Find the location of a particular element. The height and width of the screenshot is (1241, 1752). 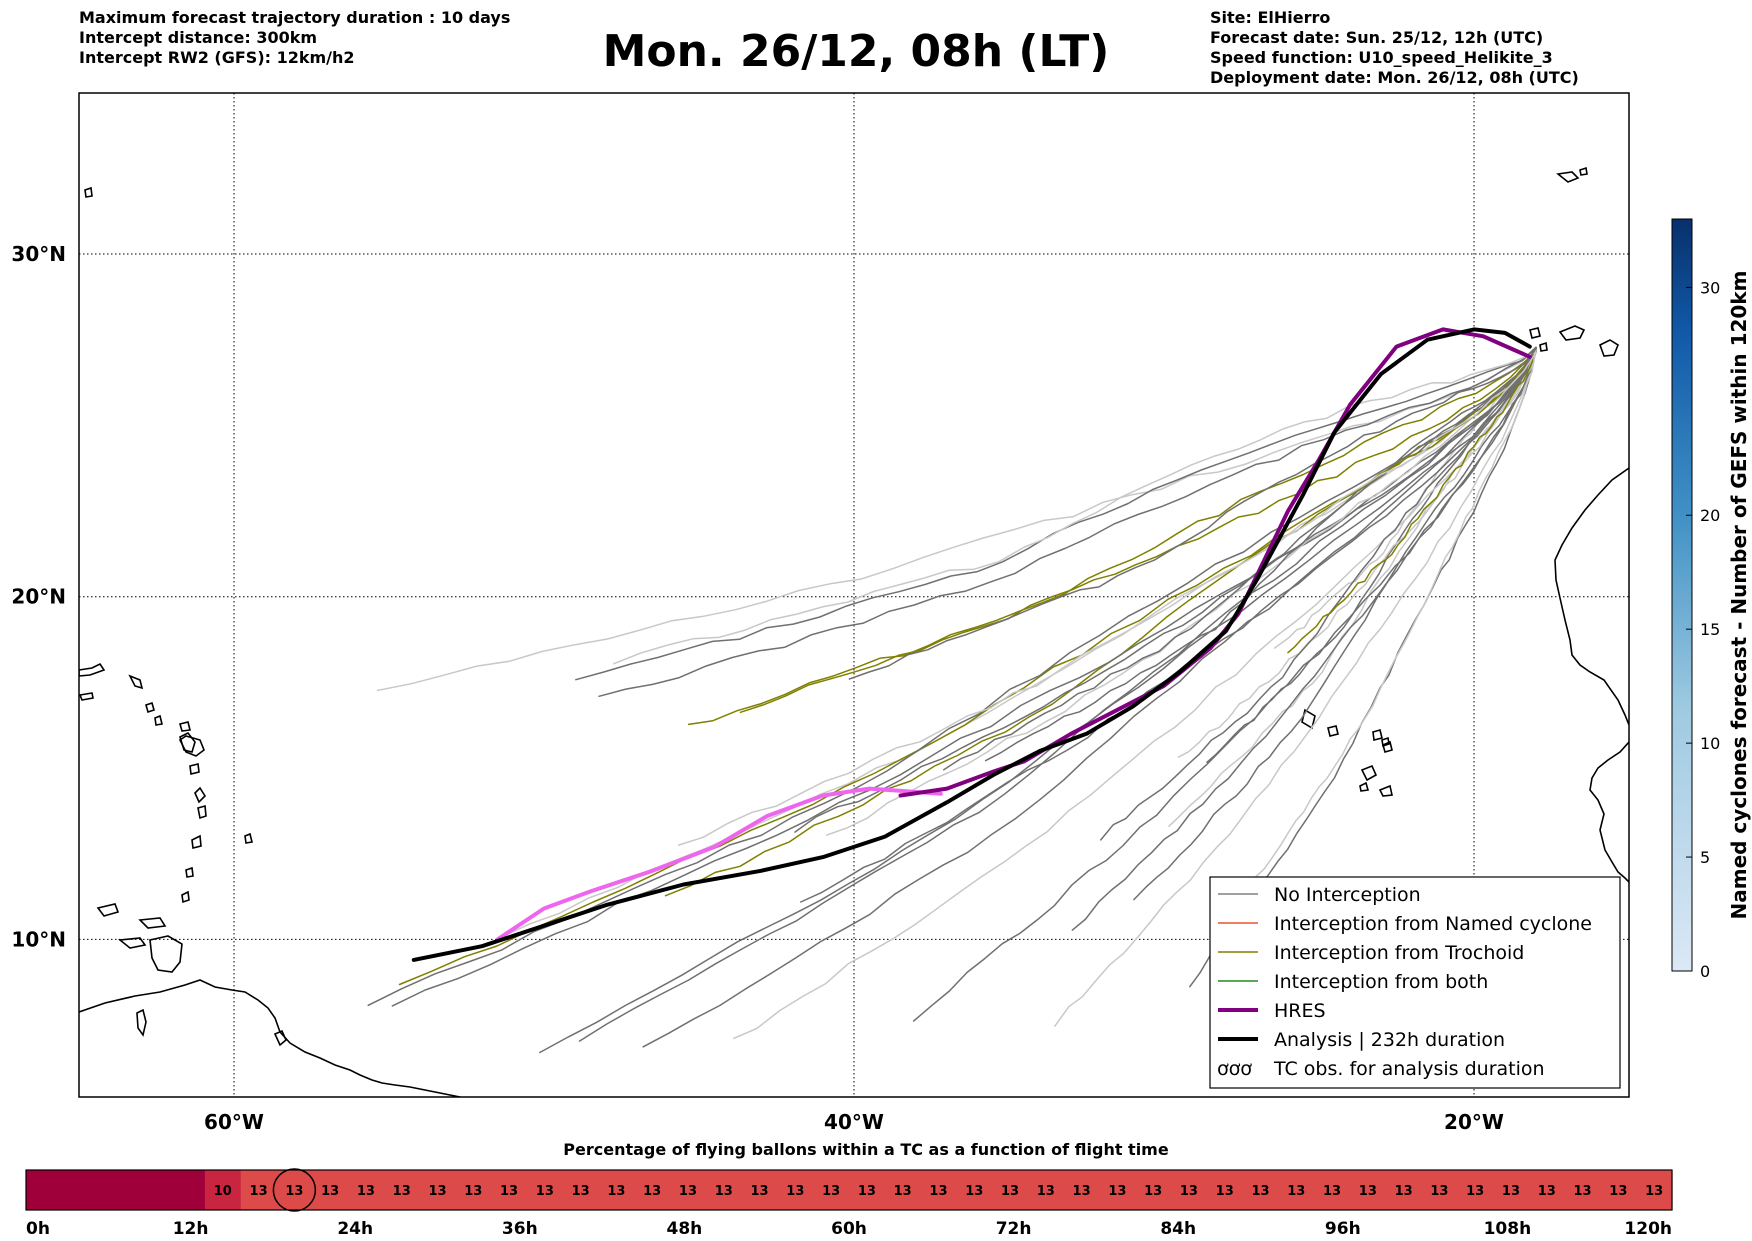

timeline-frame is located at coordinates (849, 1190).